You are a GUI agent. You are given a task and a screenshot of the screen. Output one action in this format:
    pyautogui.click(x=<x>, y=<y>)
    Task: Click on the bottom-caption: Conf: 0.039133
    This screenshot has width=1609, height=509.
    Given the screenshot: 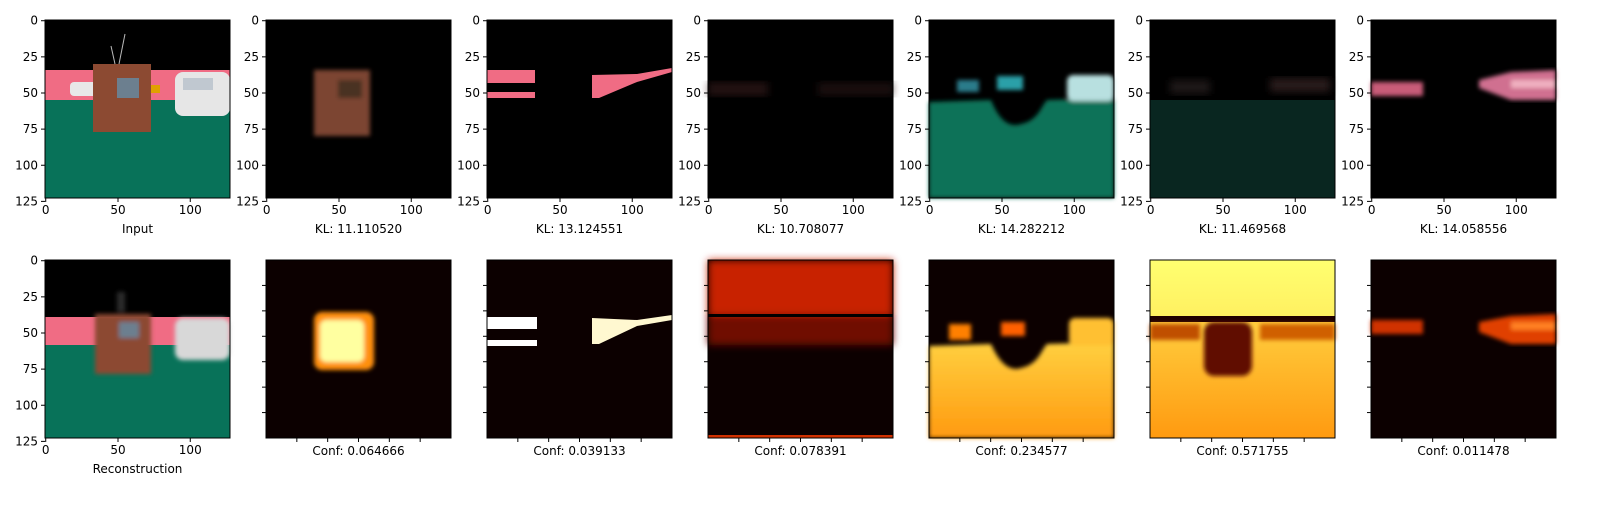 What is the action you would take?
    pyautogui.click(x=579, y=451)
    